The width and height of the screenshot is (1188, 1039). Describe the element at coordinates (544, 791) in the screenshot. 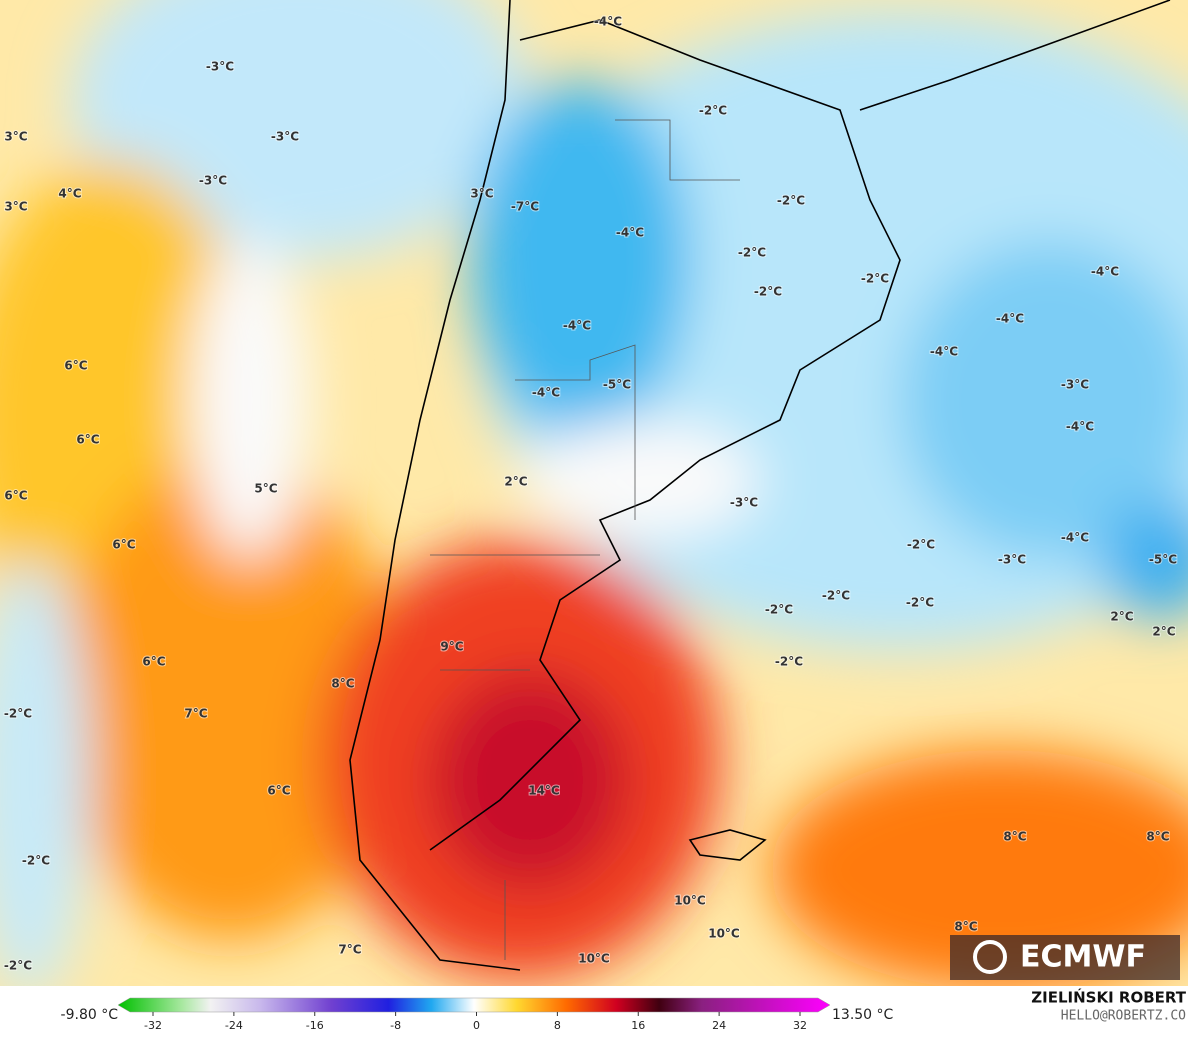

I see `temperature-label: 14°C` at that location.